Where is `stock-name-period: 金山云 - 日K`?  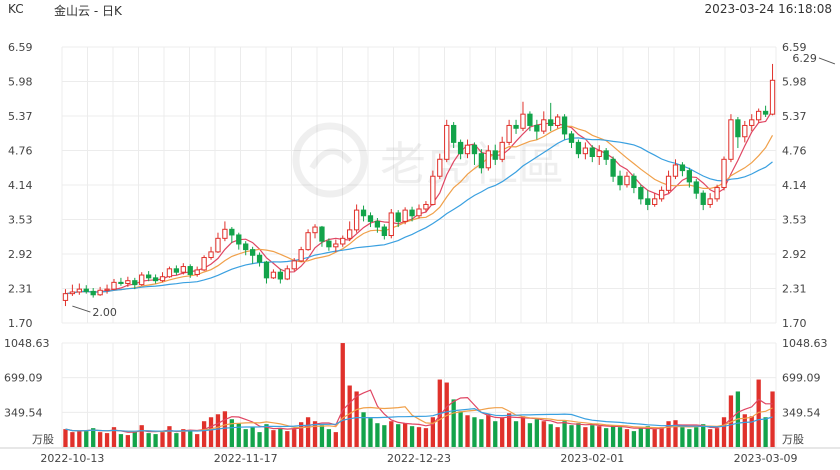
stock-name-period: 金山云 - 日K is located at coordinates (88, 11).